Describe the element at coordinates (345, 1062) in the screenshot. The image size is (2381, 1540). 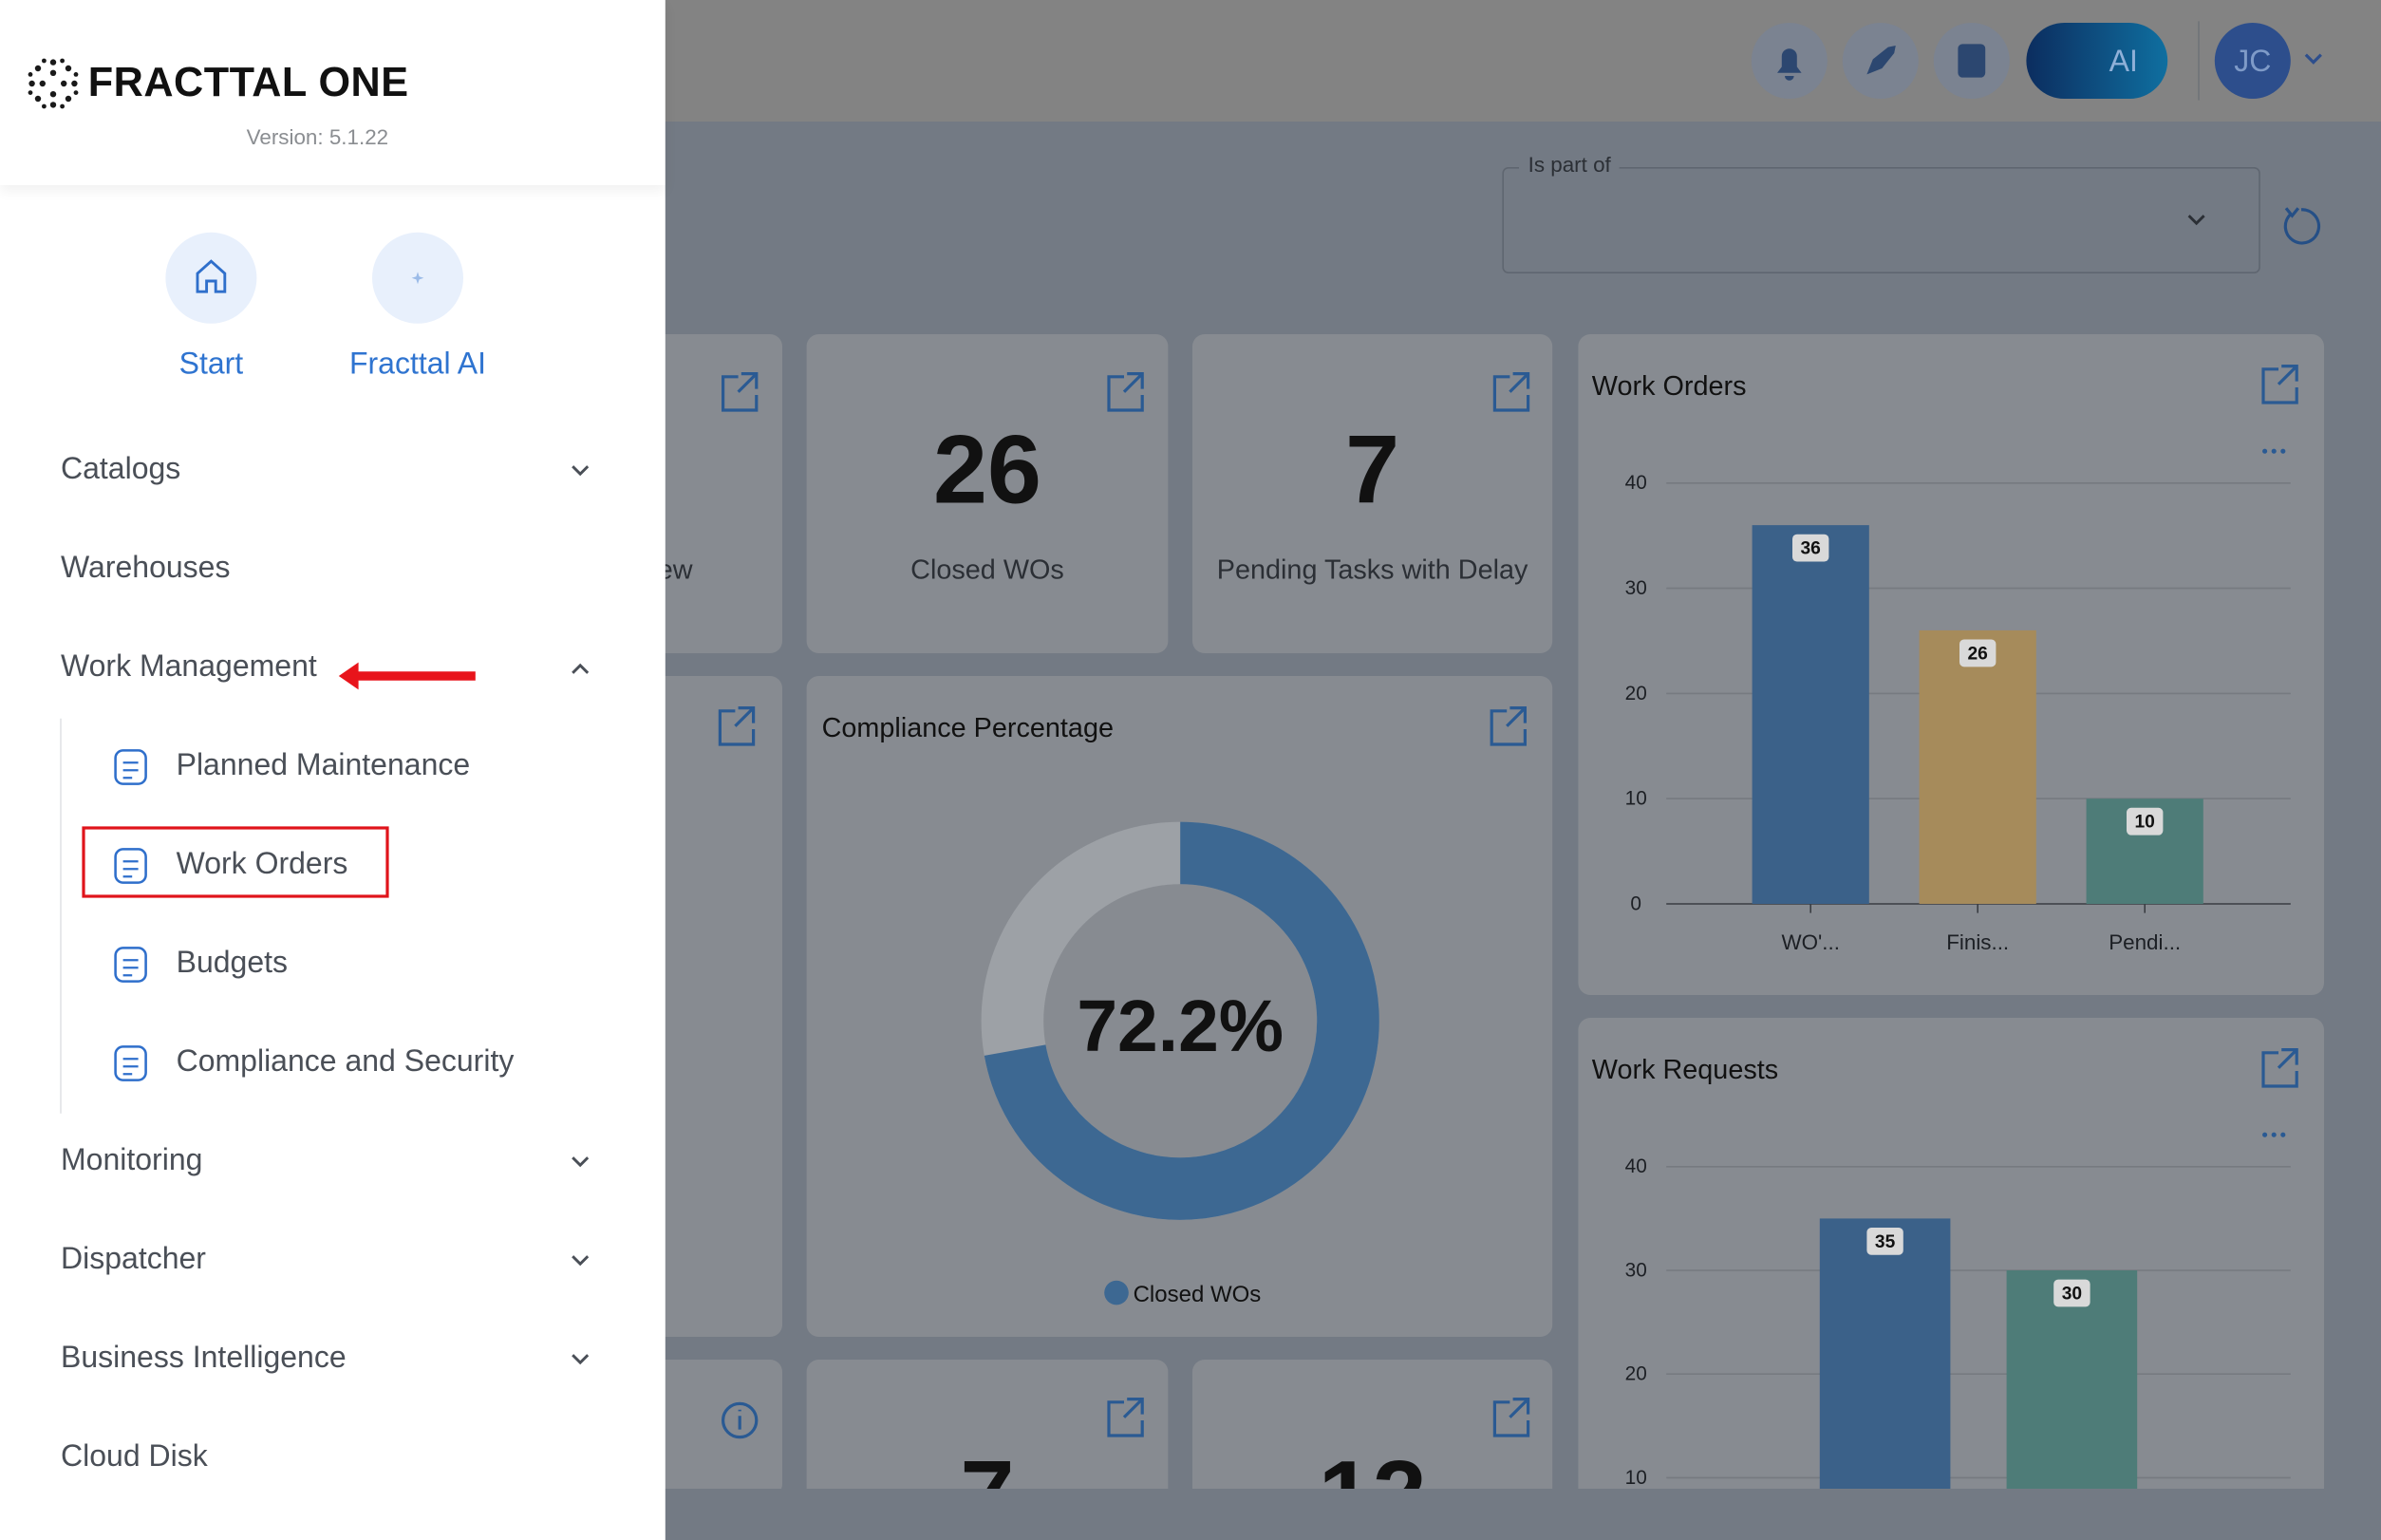
I see `submenu-item: Compliance and Security` at that location.